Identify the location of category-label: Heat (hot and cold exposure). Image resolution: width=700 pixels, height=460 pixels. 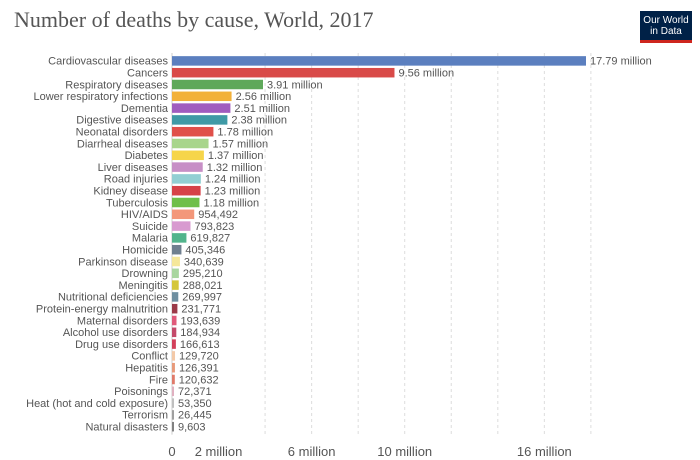
(97, 404).